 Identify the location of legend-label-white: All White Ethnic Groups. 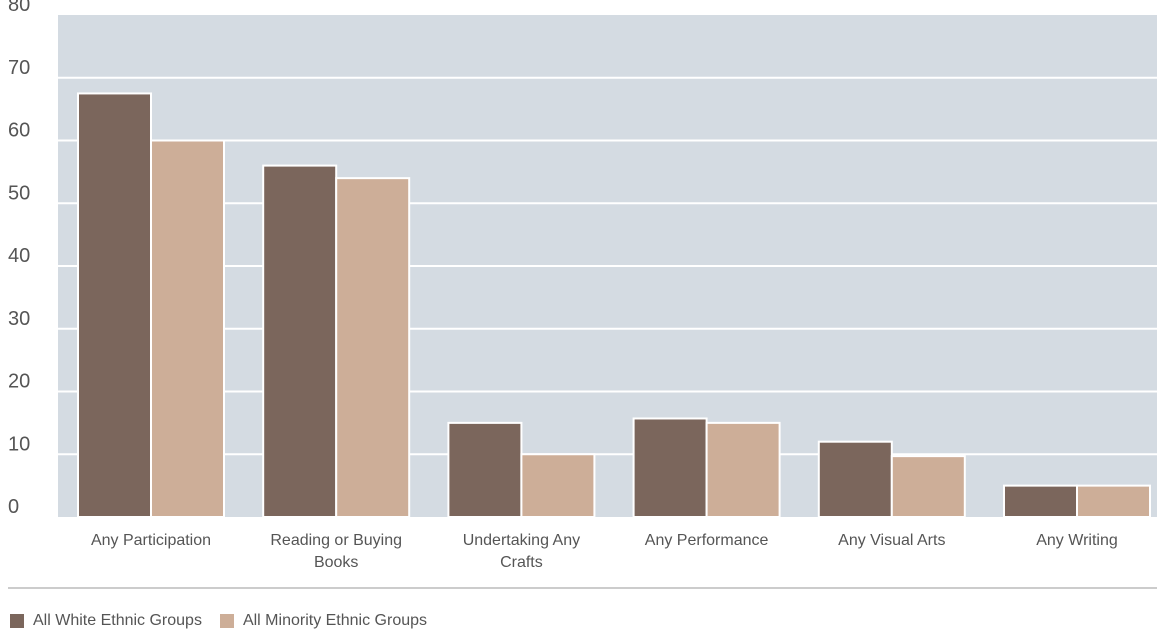
(117, 620).